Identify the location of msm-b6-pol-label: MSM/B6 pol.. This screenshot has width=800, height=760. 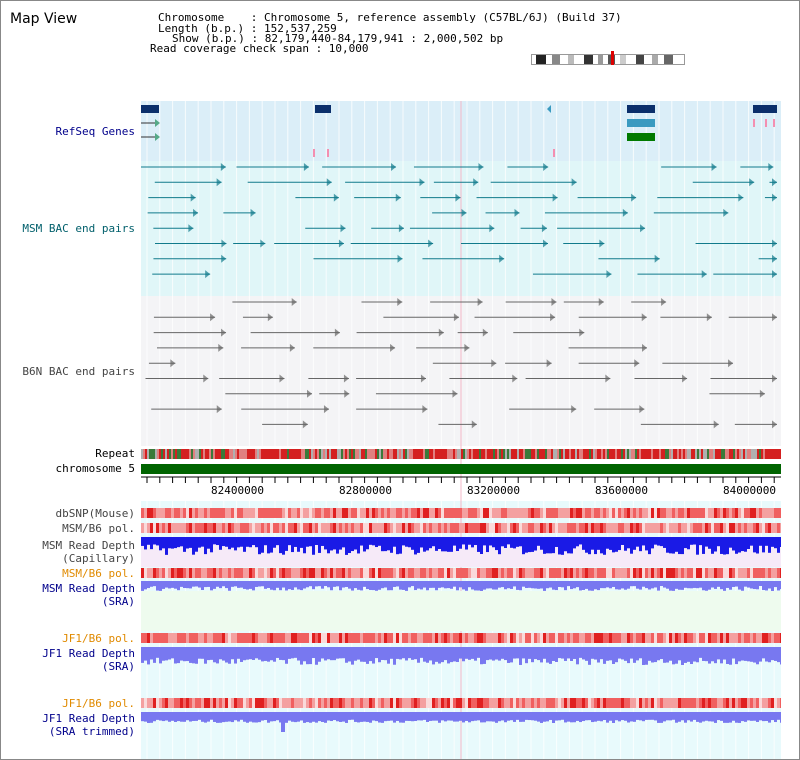
(98, 528).